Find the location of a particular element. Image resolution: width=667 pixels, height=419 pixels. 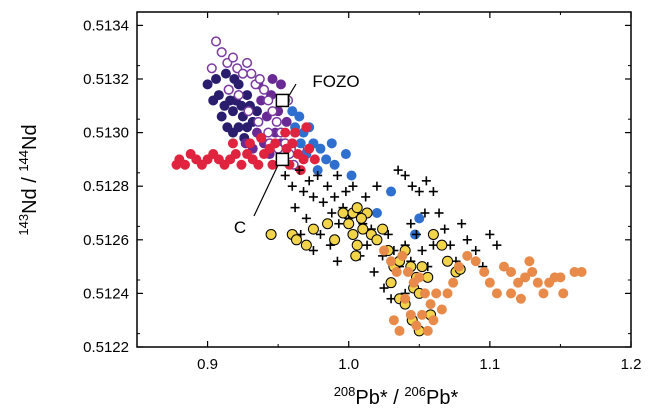

y-tick-label: 0.5130 is located at coordinates (106, 133).